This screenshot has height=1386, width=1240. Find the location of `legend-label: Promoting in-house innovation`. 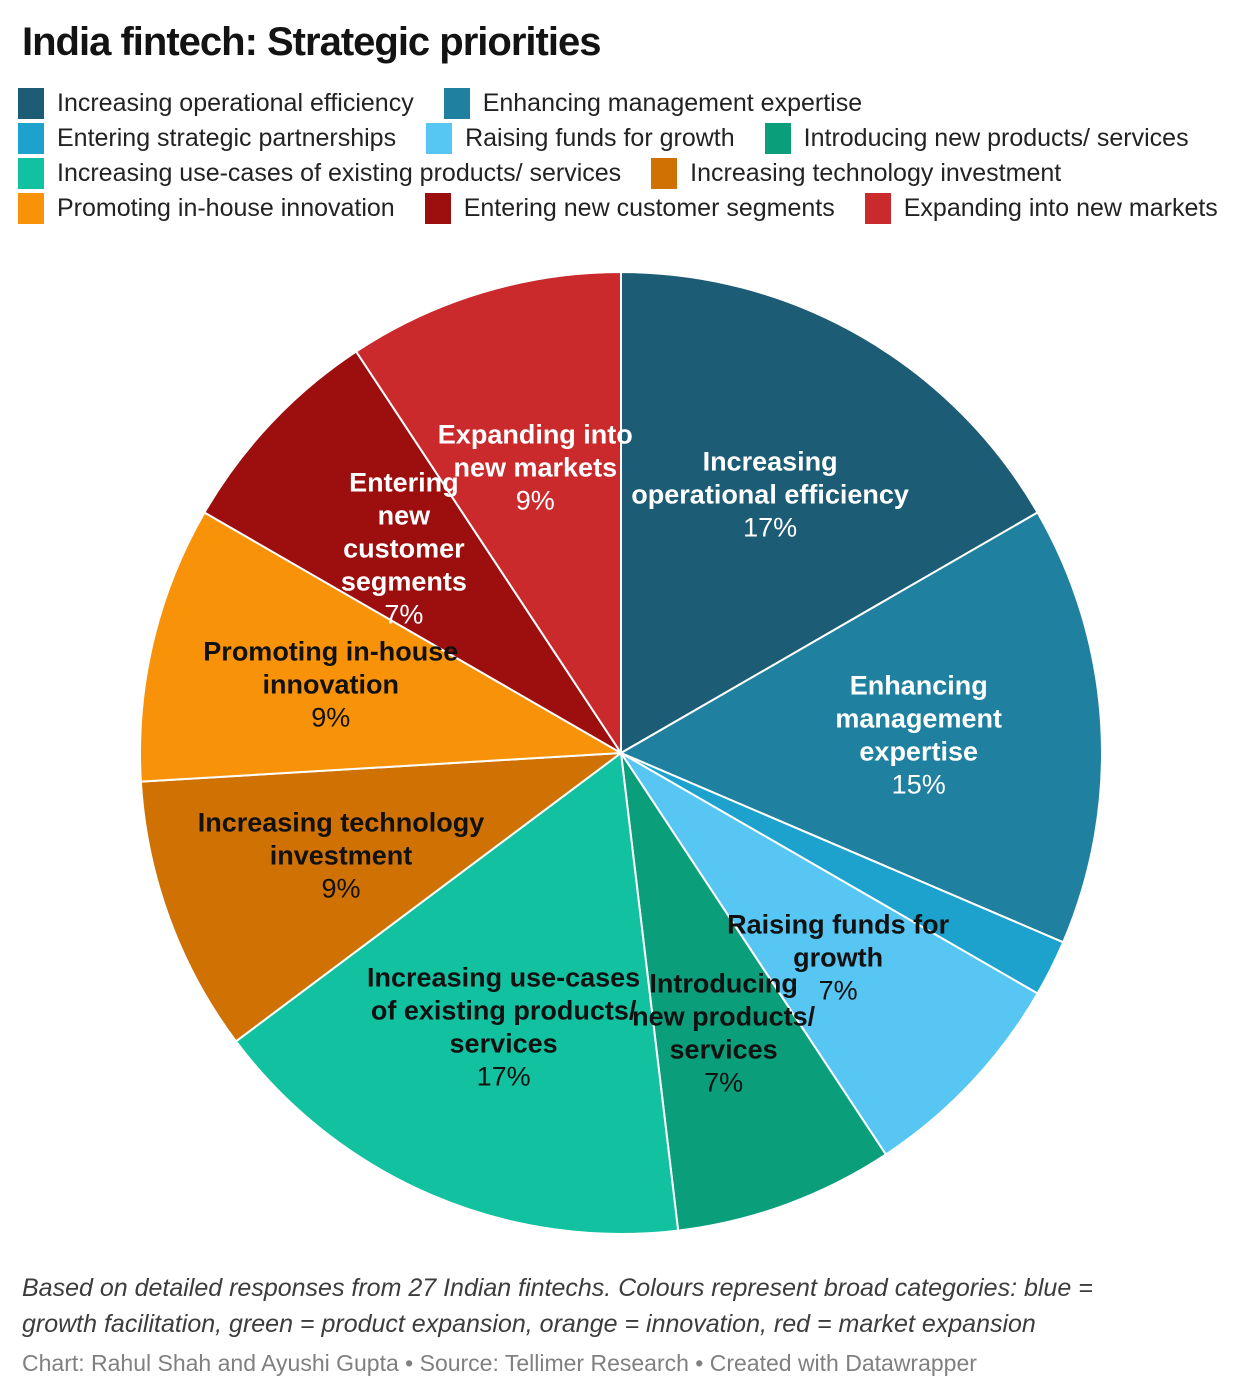

legend-label: Promoting in-house innovation is located at coordinates (226, 208).